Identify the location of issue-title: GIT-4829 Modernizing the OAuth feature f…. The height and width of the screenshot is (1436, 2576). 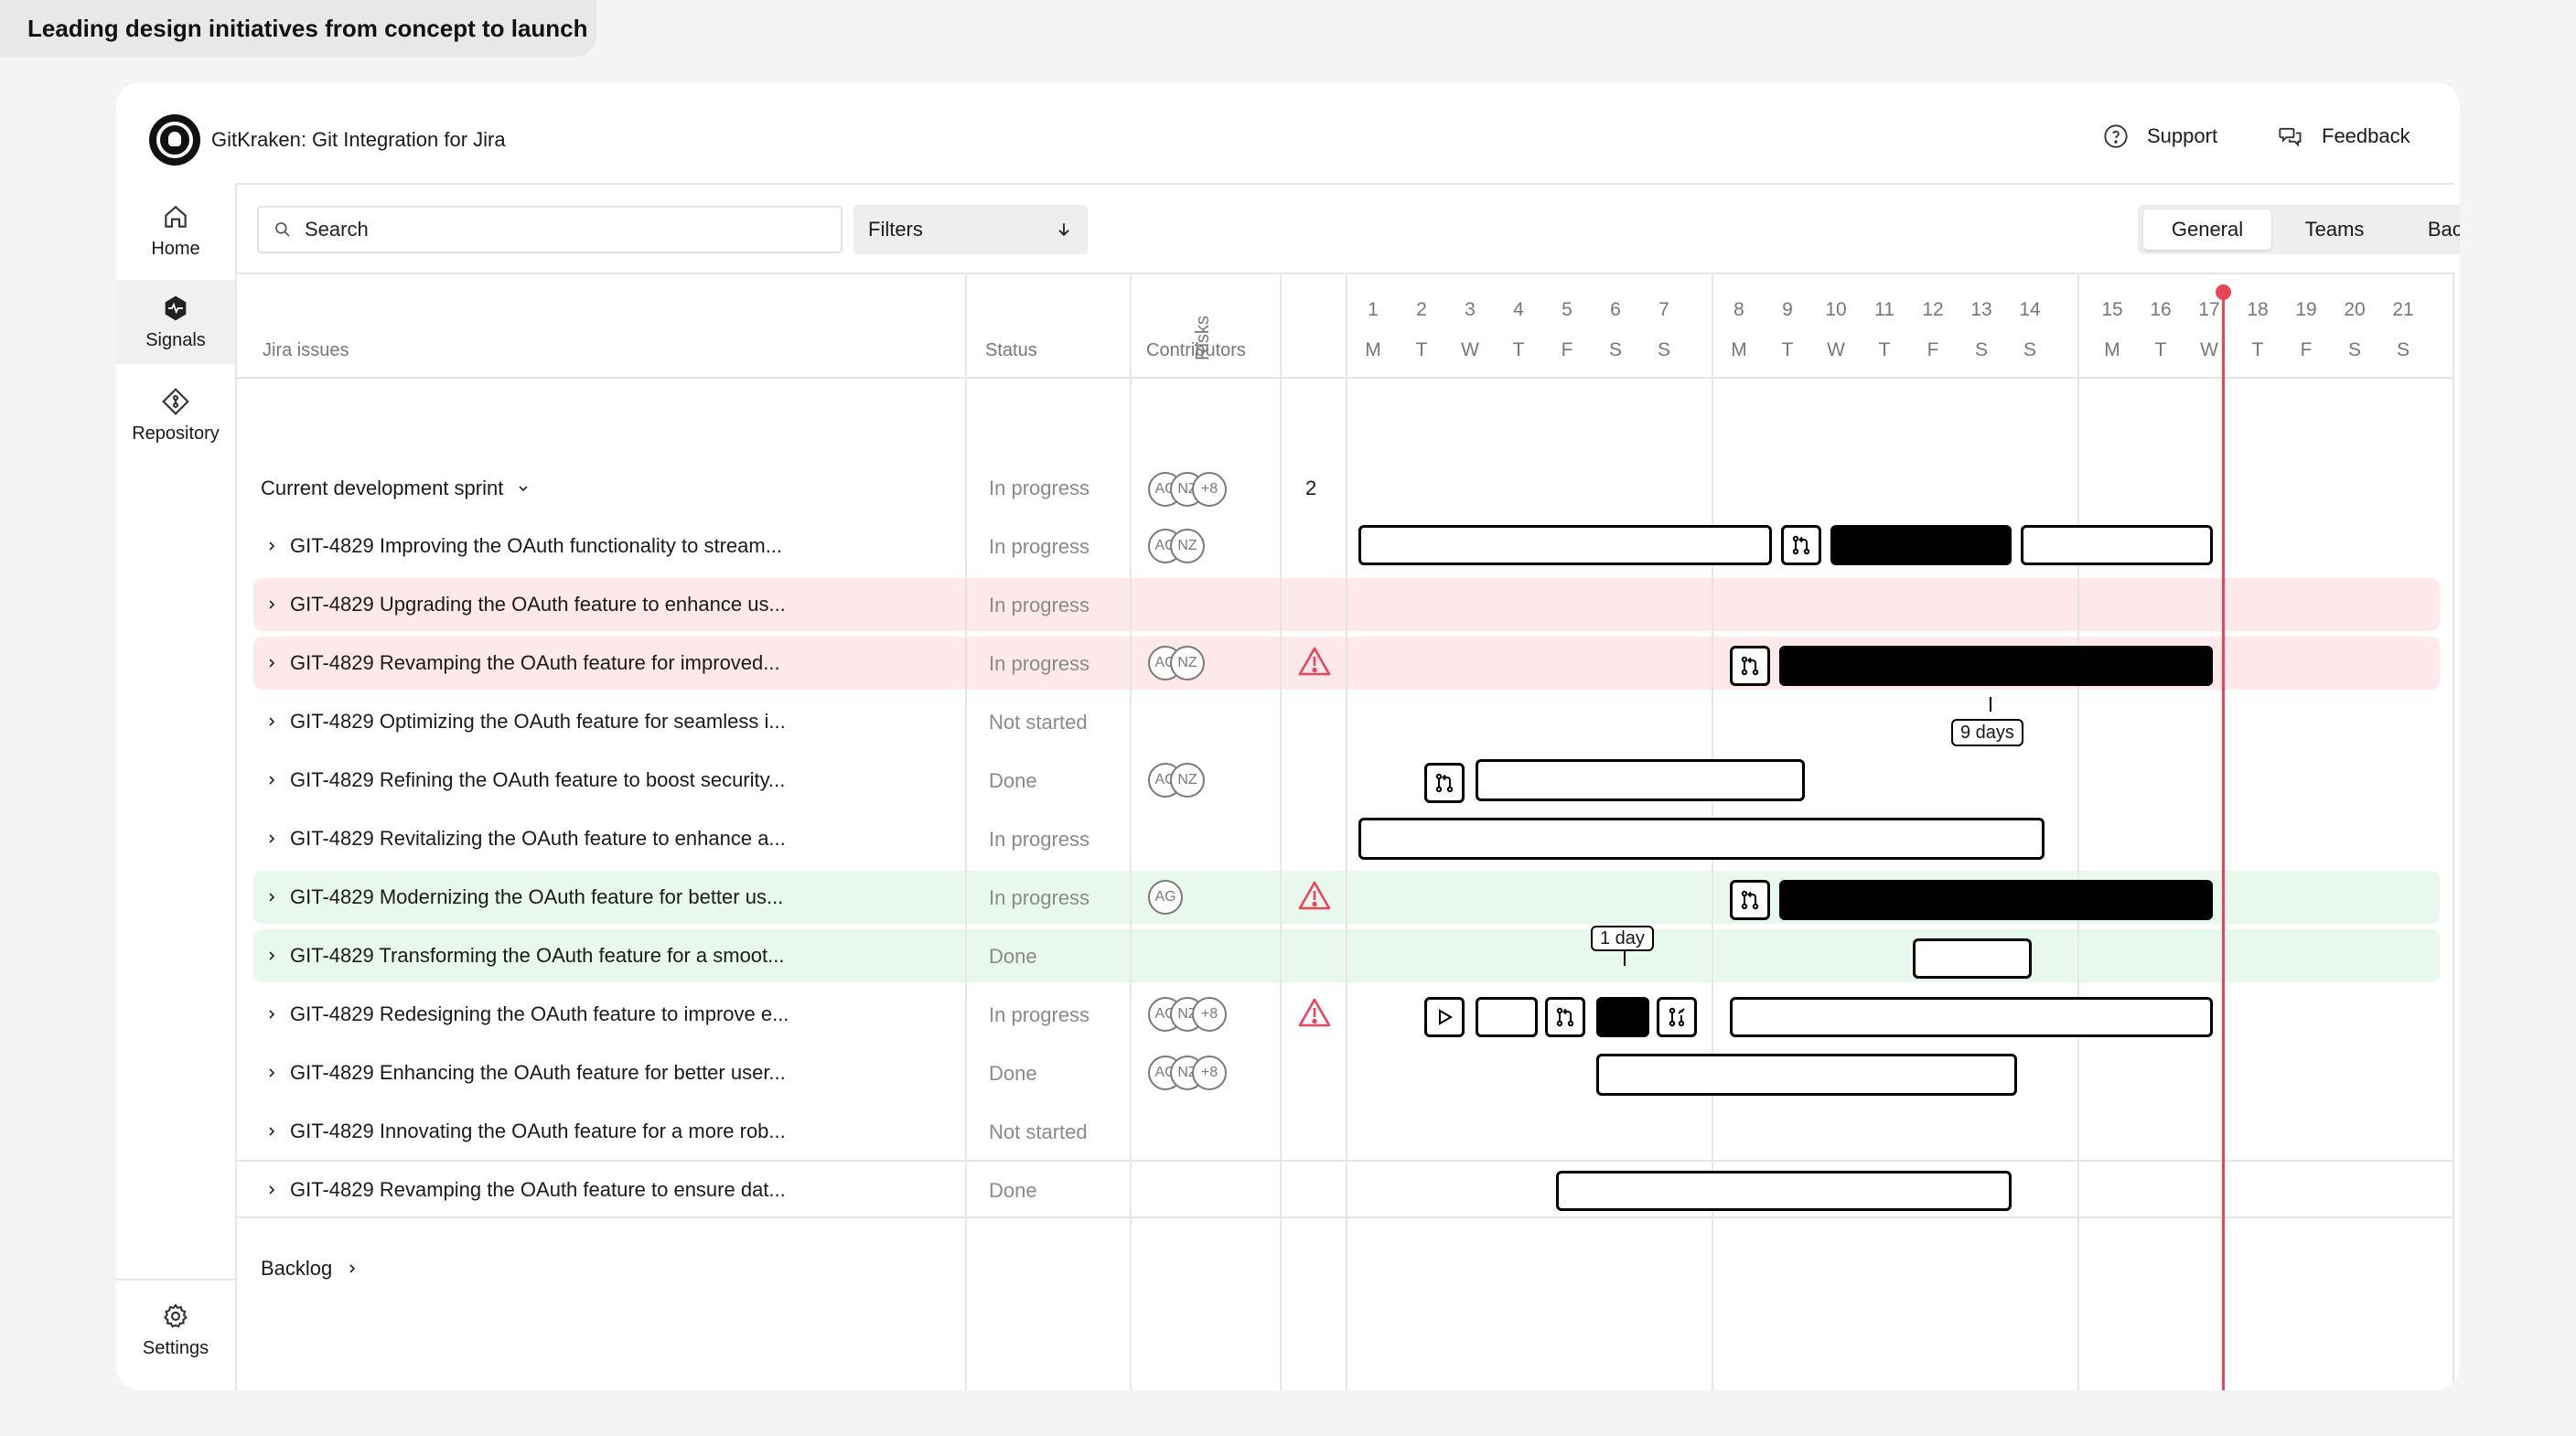
(537, 896).